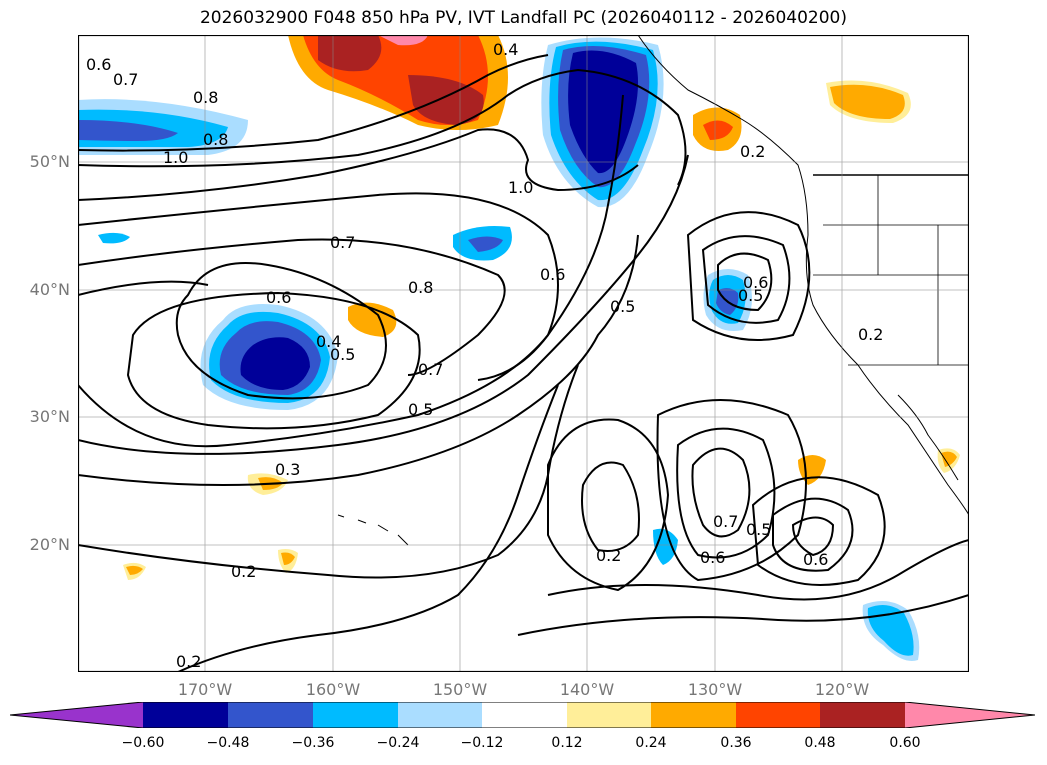 The width and height of the screenshot is (1047, 765). Describe the element at coordinates (970, 715) in the screenshot. I see `colorbar-extend-high` at that location.